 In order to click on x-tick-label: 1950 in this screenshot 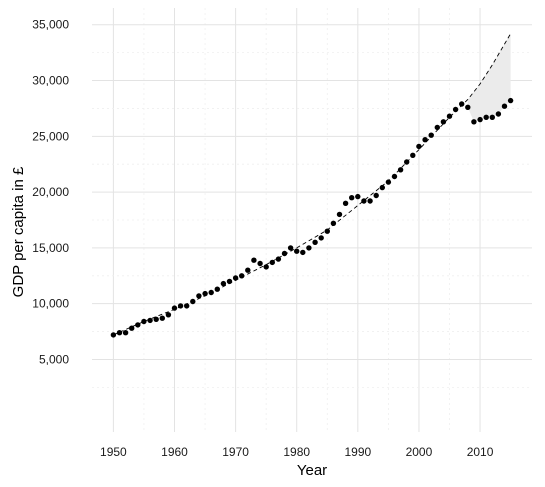, I will do `click(113, 452)`.